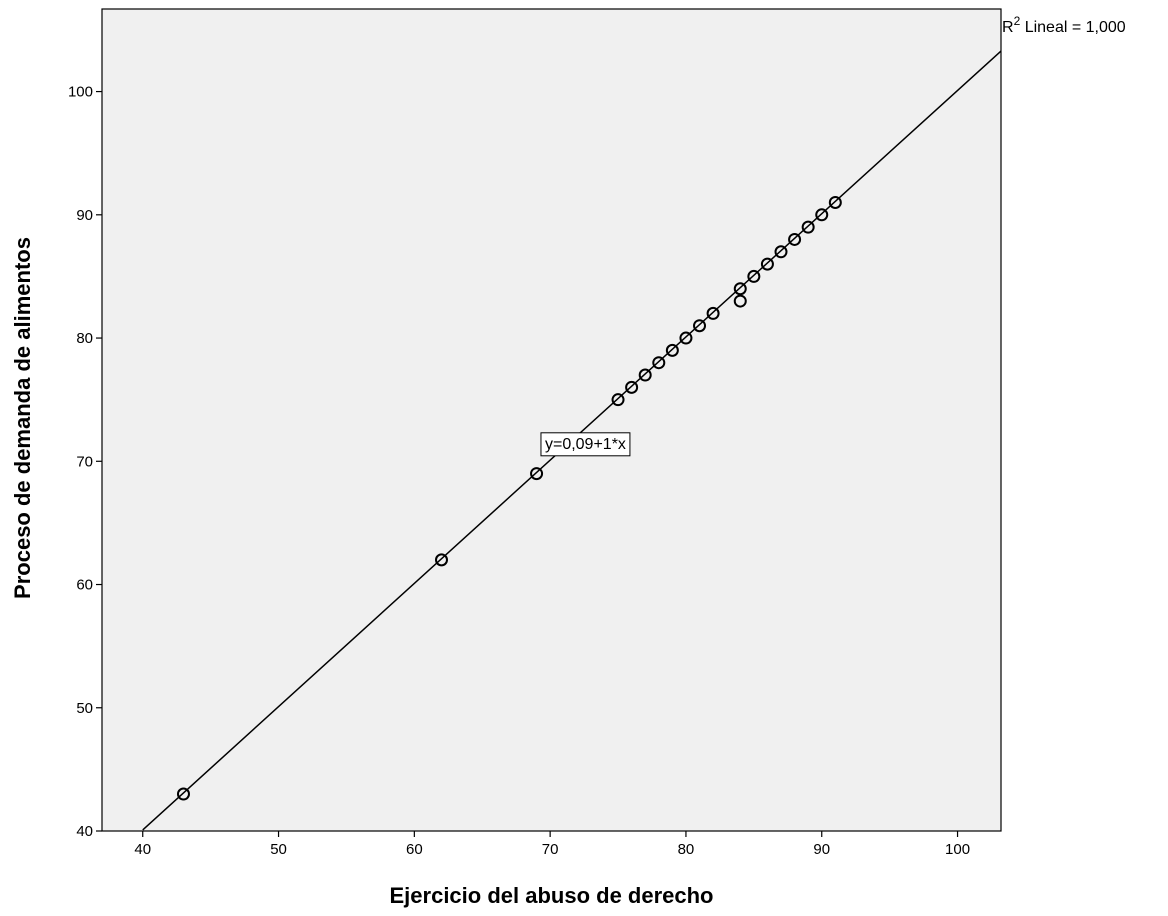 The width and height of the screenshot is (1168, 916). I want to click on y-tick-label-40: 40, so click(84, 831).